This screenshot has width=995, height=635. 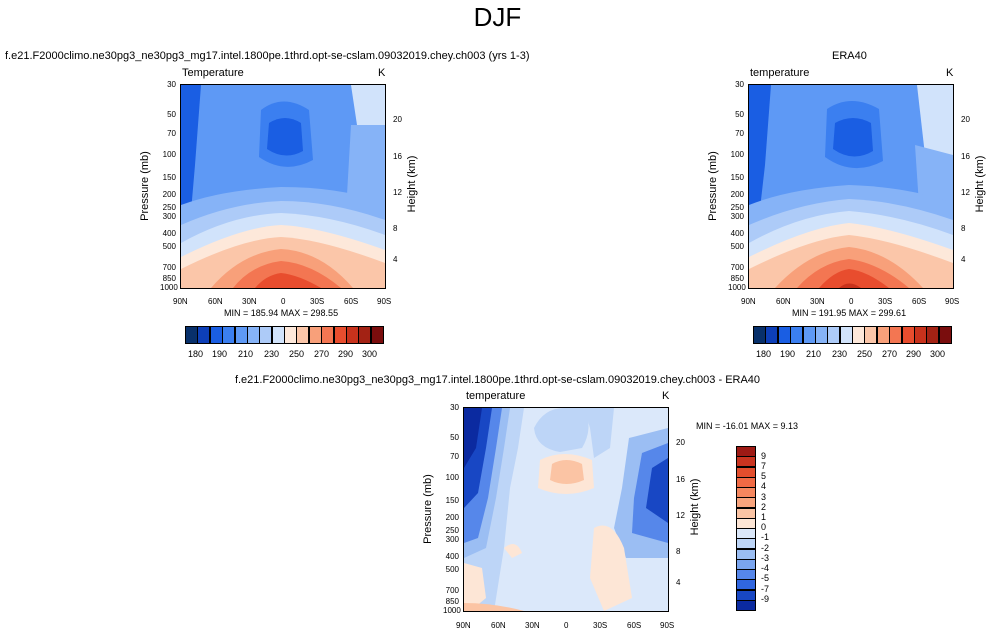 I want to click on panel-model-ylabel-right: Height (km), so click(x=412, y=184).